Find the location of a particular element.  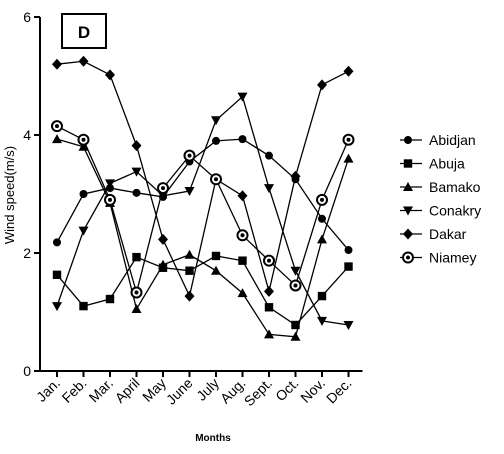

x-tick-label: June is located at coordinates (179, 391).